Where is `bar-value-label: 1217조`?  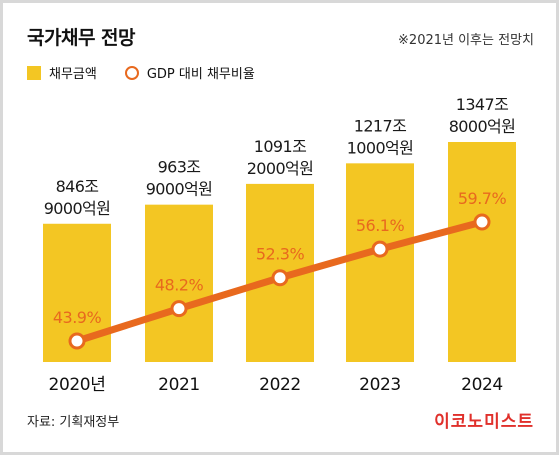 bar-value-label: 1217조 is located at coordinates (380, 125).